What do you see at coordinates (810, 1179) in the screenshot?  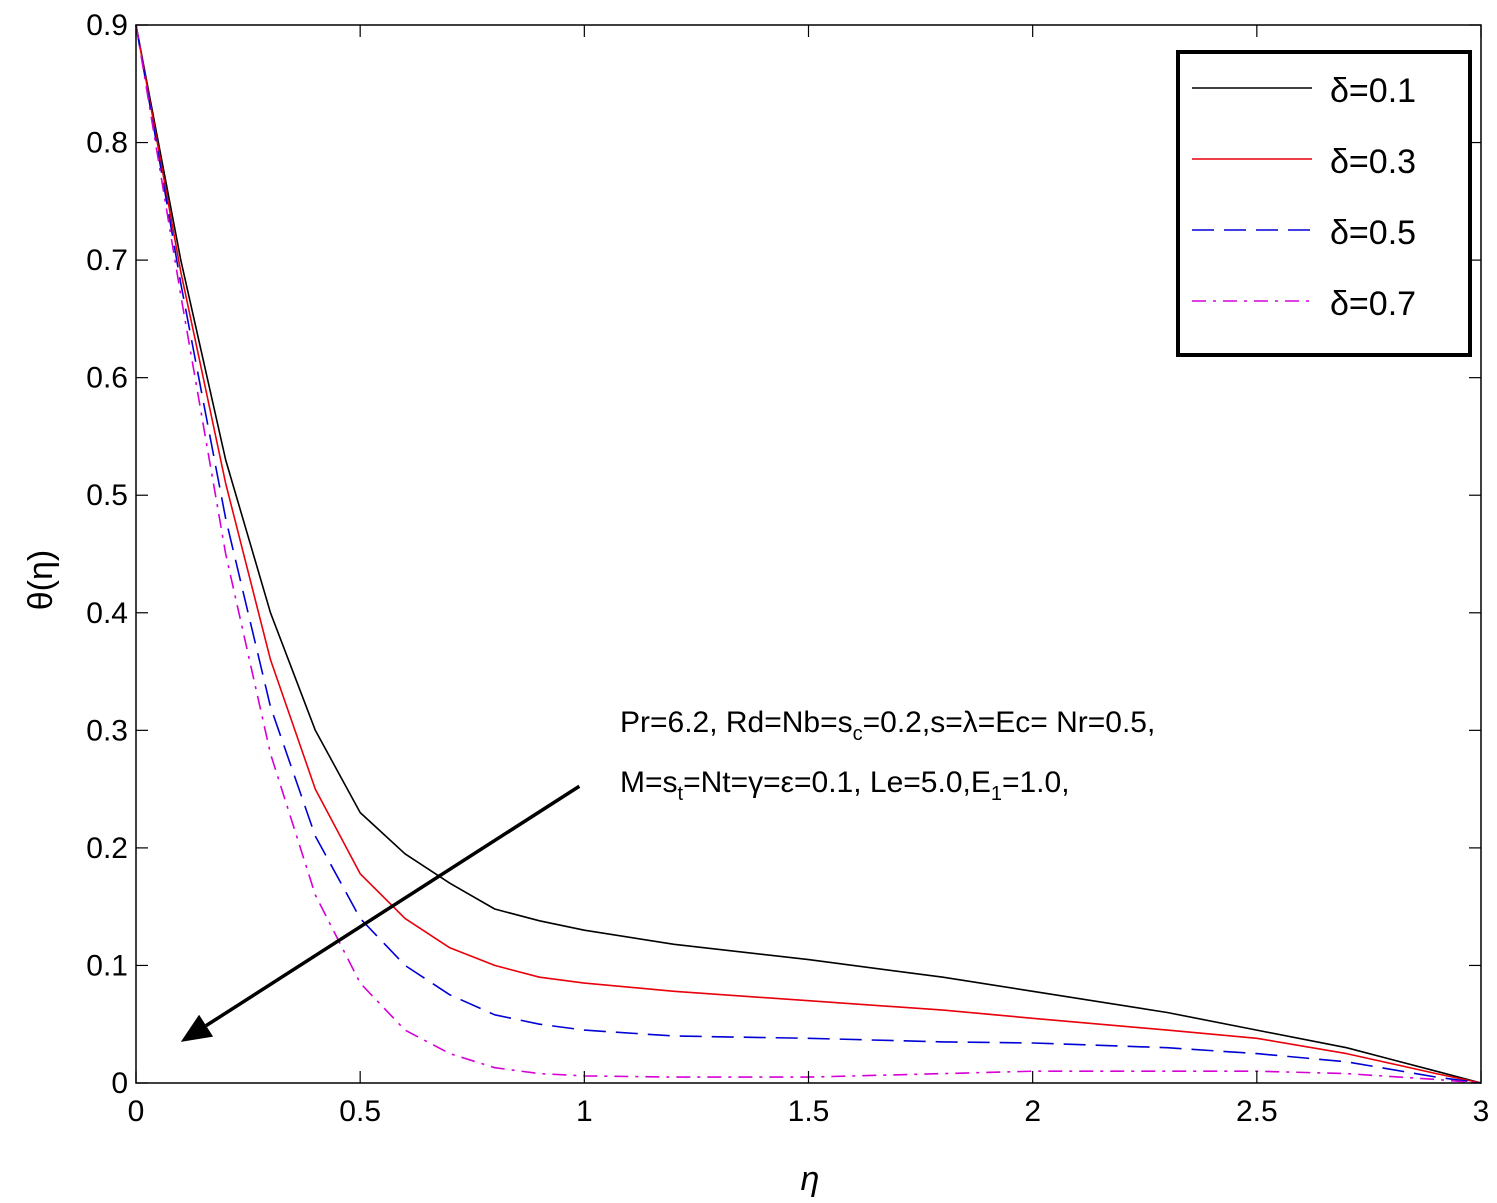 I see `x-axis-label: η` at bounding box center [810, 1179].